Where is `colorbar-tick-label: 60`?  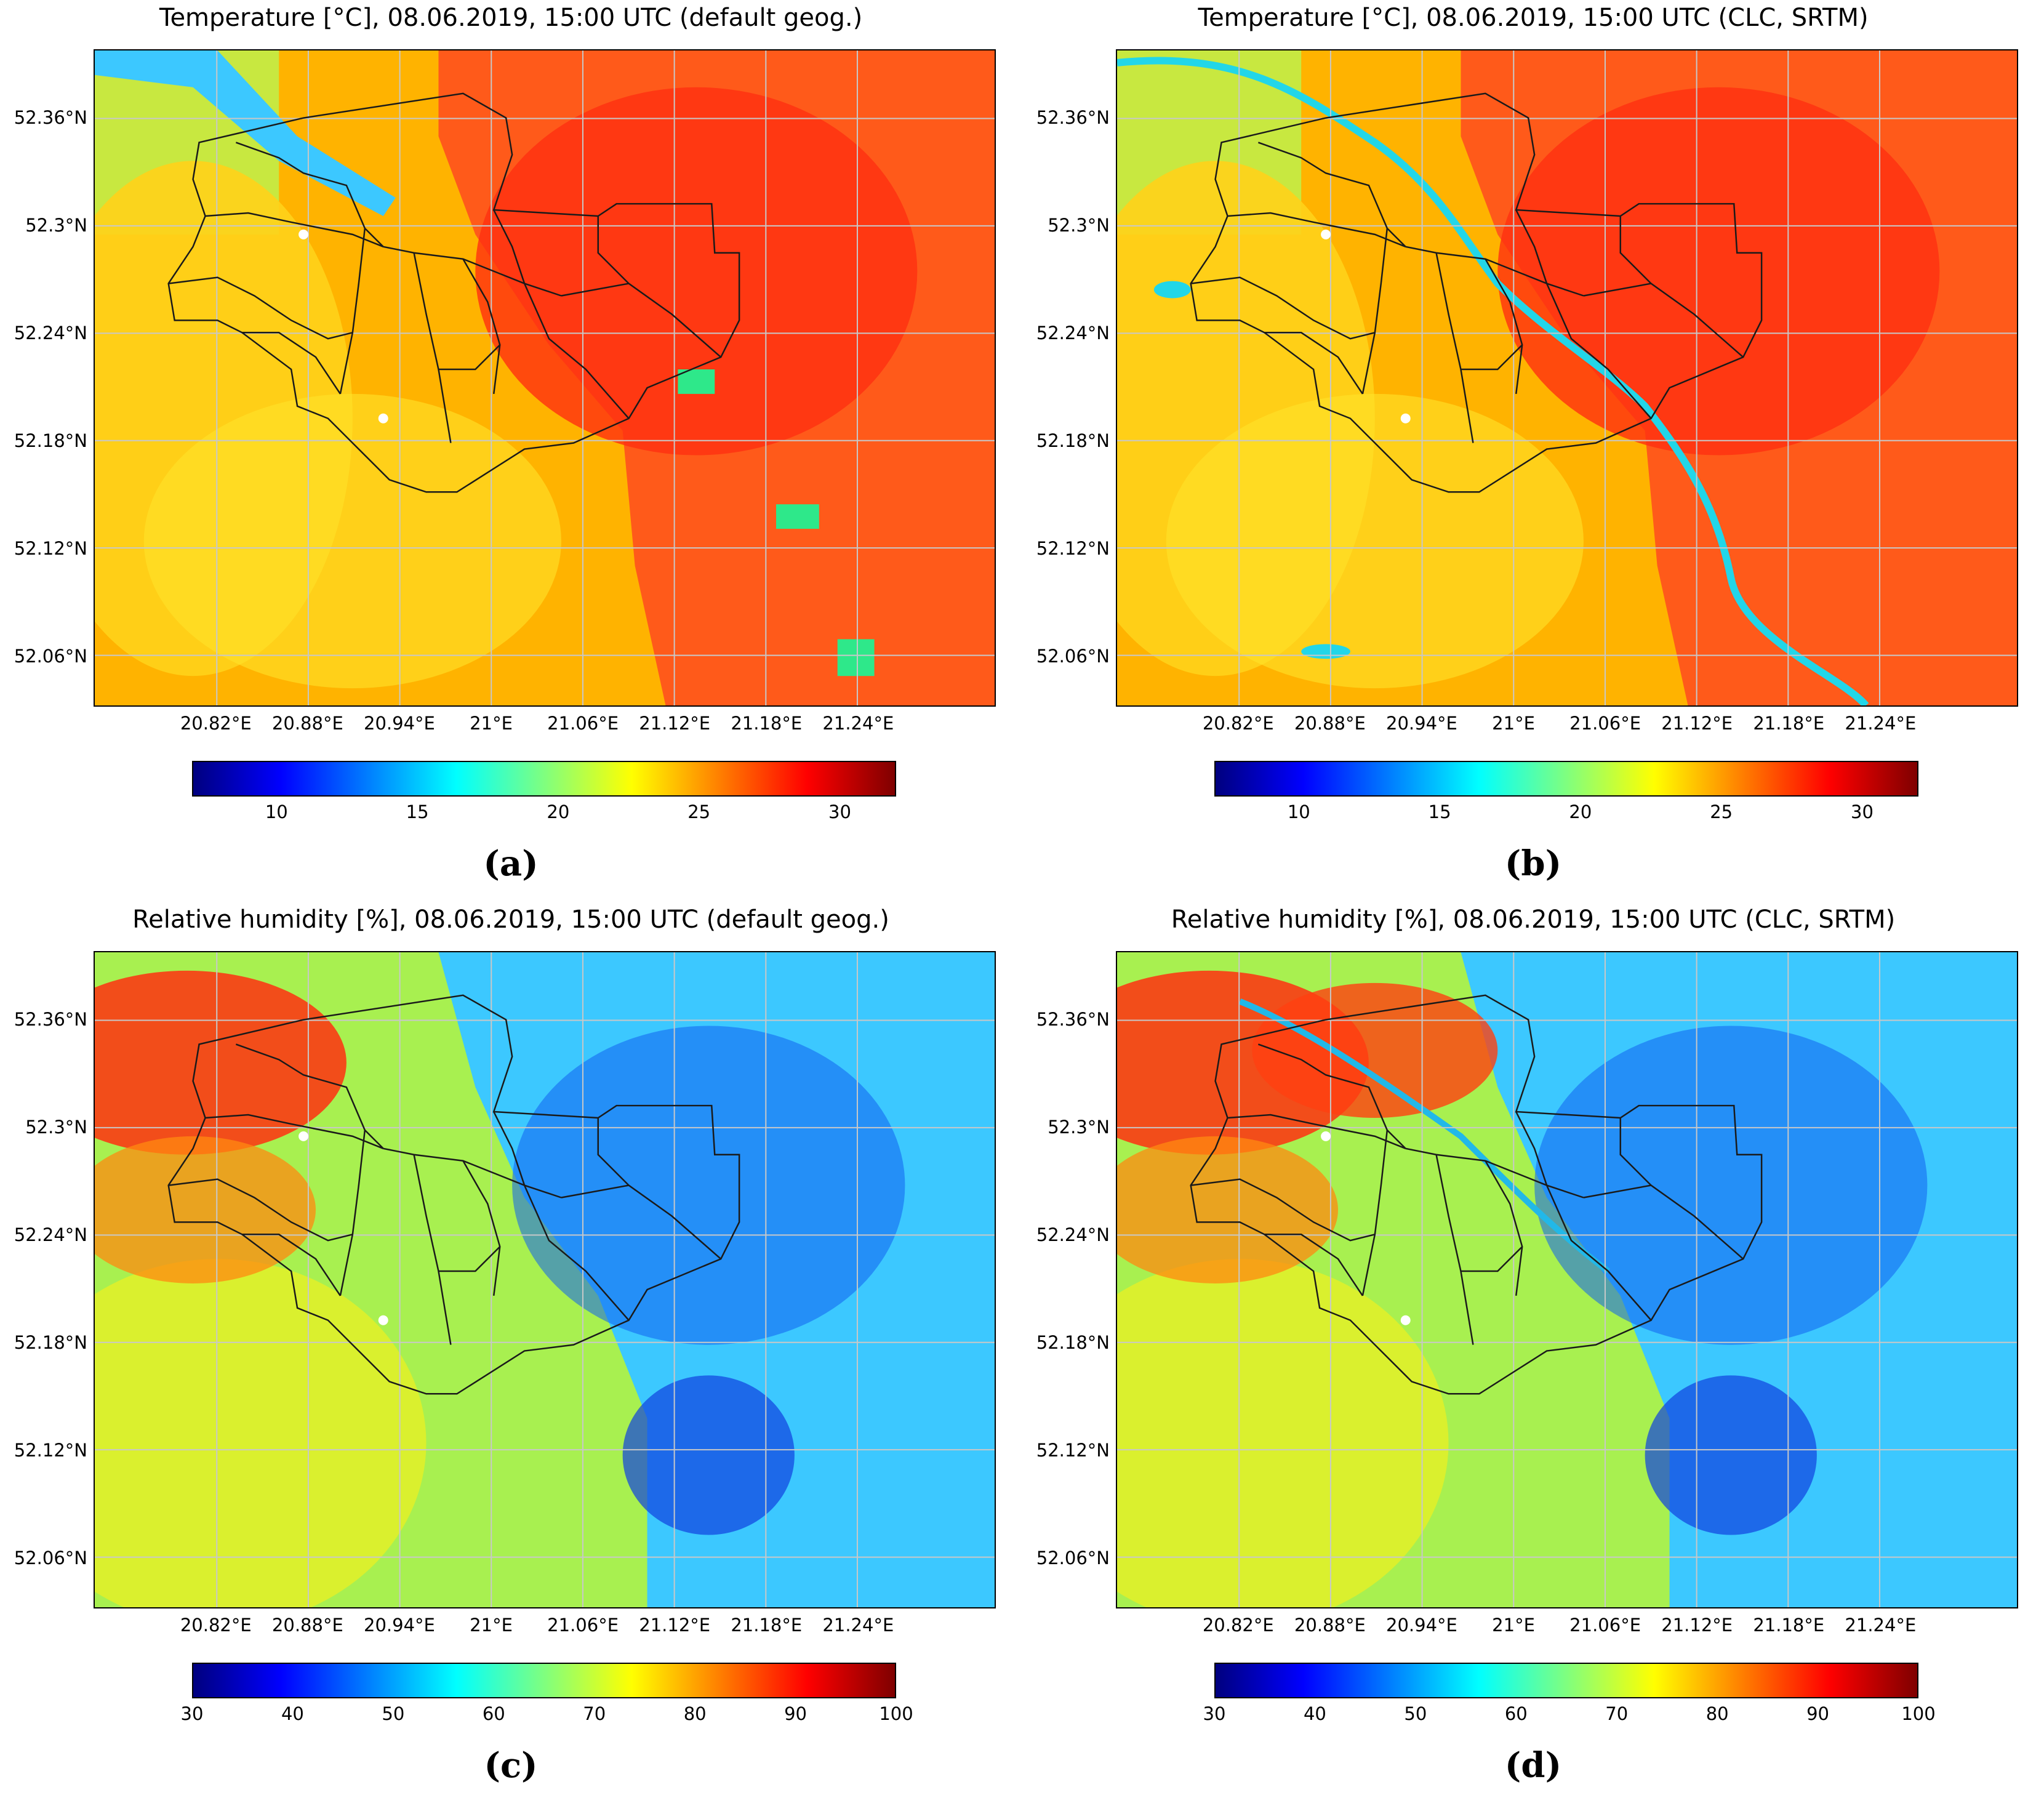 colorbar-tick-label: 60 is located at coordinates (1516, 1713).